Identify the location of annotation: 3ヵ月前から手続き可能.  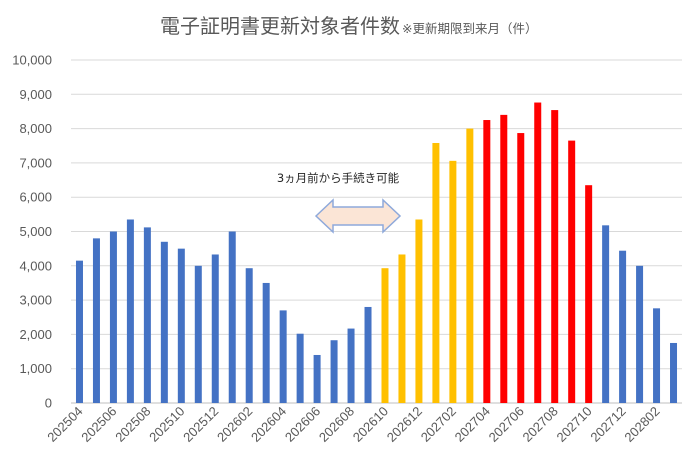
(339, 202).